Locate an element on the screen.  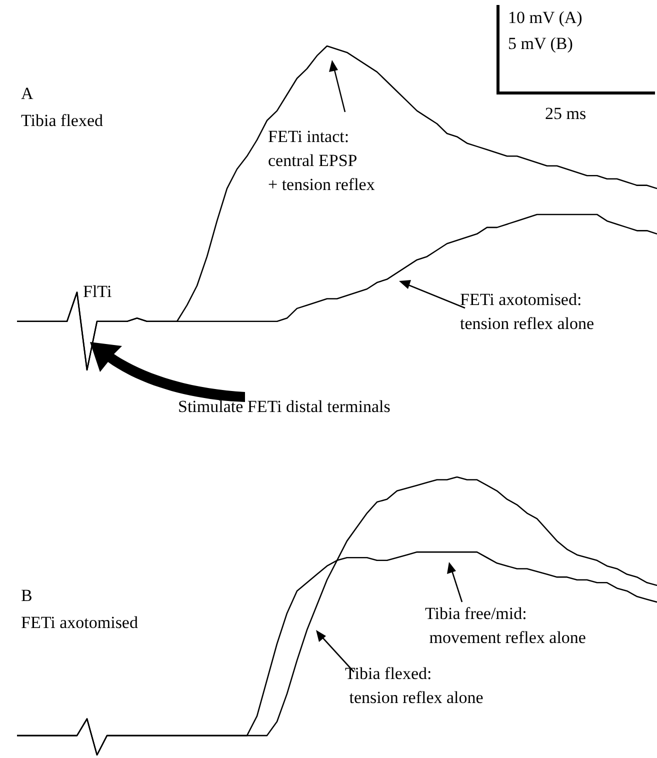
annotation: Tibia flexed: tension reflex alone is located at coordinates (414, 686).